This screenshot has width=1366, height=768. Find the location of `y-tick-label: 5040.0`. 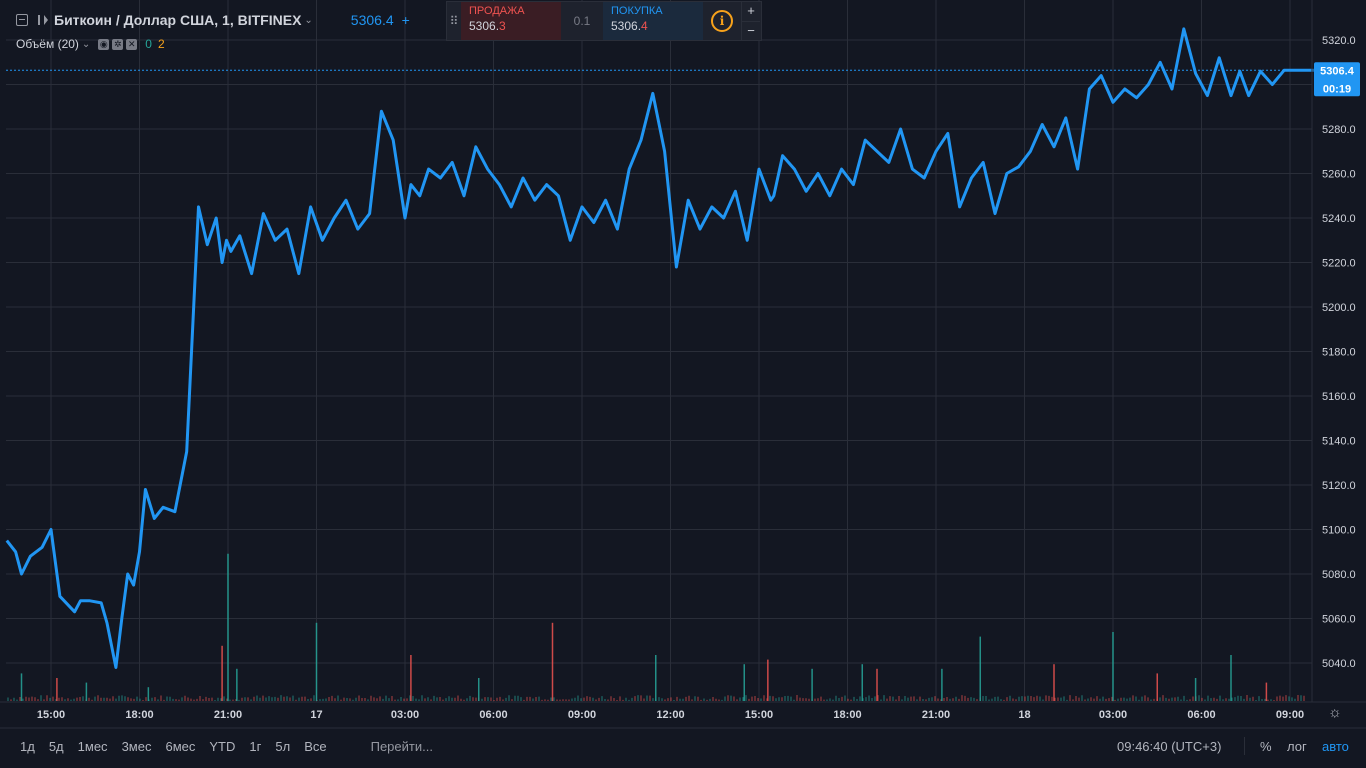

y-tick-label: 5040.0 is located at coordinates (1339, 664).